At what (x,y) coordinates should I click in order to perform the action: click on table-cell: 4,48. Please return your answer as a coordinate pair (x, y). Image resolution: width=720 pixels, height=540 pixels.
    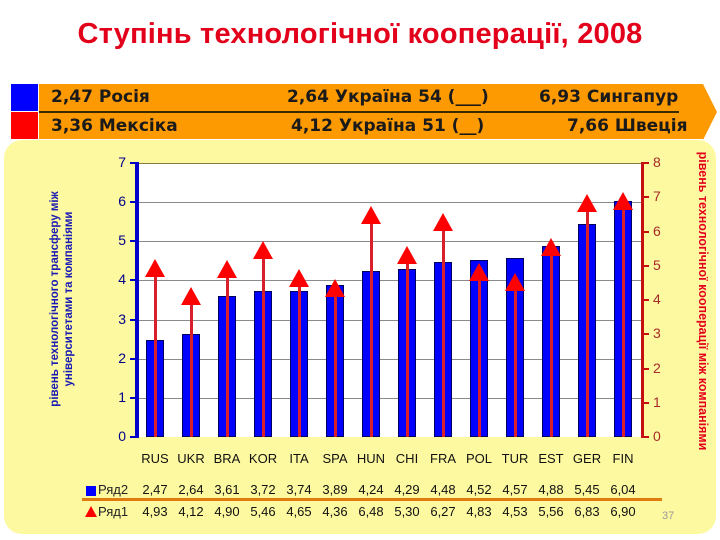
    Looking at the image, I should click on (443, 489).